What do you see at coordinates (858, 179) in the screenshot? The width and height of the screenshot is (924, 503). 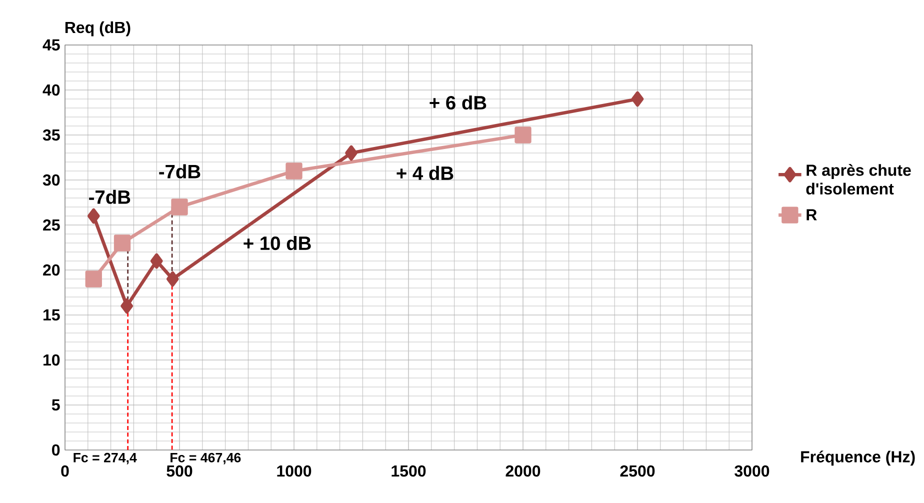 I see `legend-label: R après chute d'isolement` at bounding box center [858, 179].